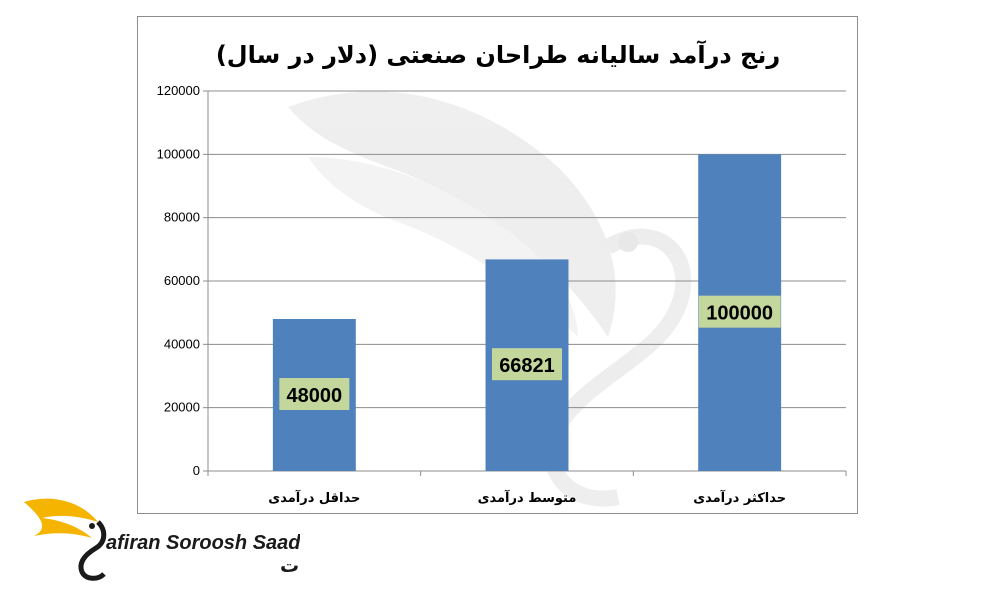 This screenshot has width=1000, height=600. I want to click on golden-wing-swan-logo-icon, so click(65, 539).